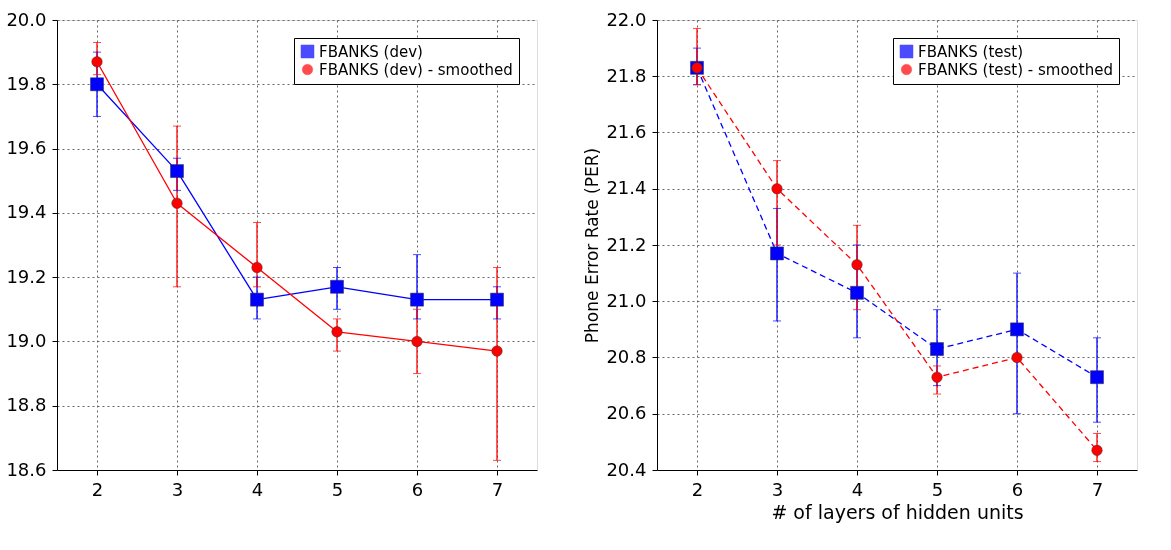  Describe the element at coordinates (26, 469) in the screenshot. I see `y-tick-label: 18.6` at that location.